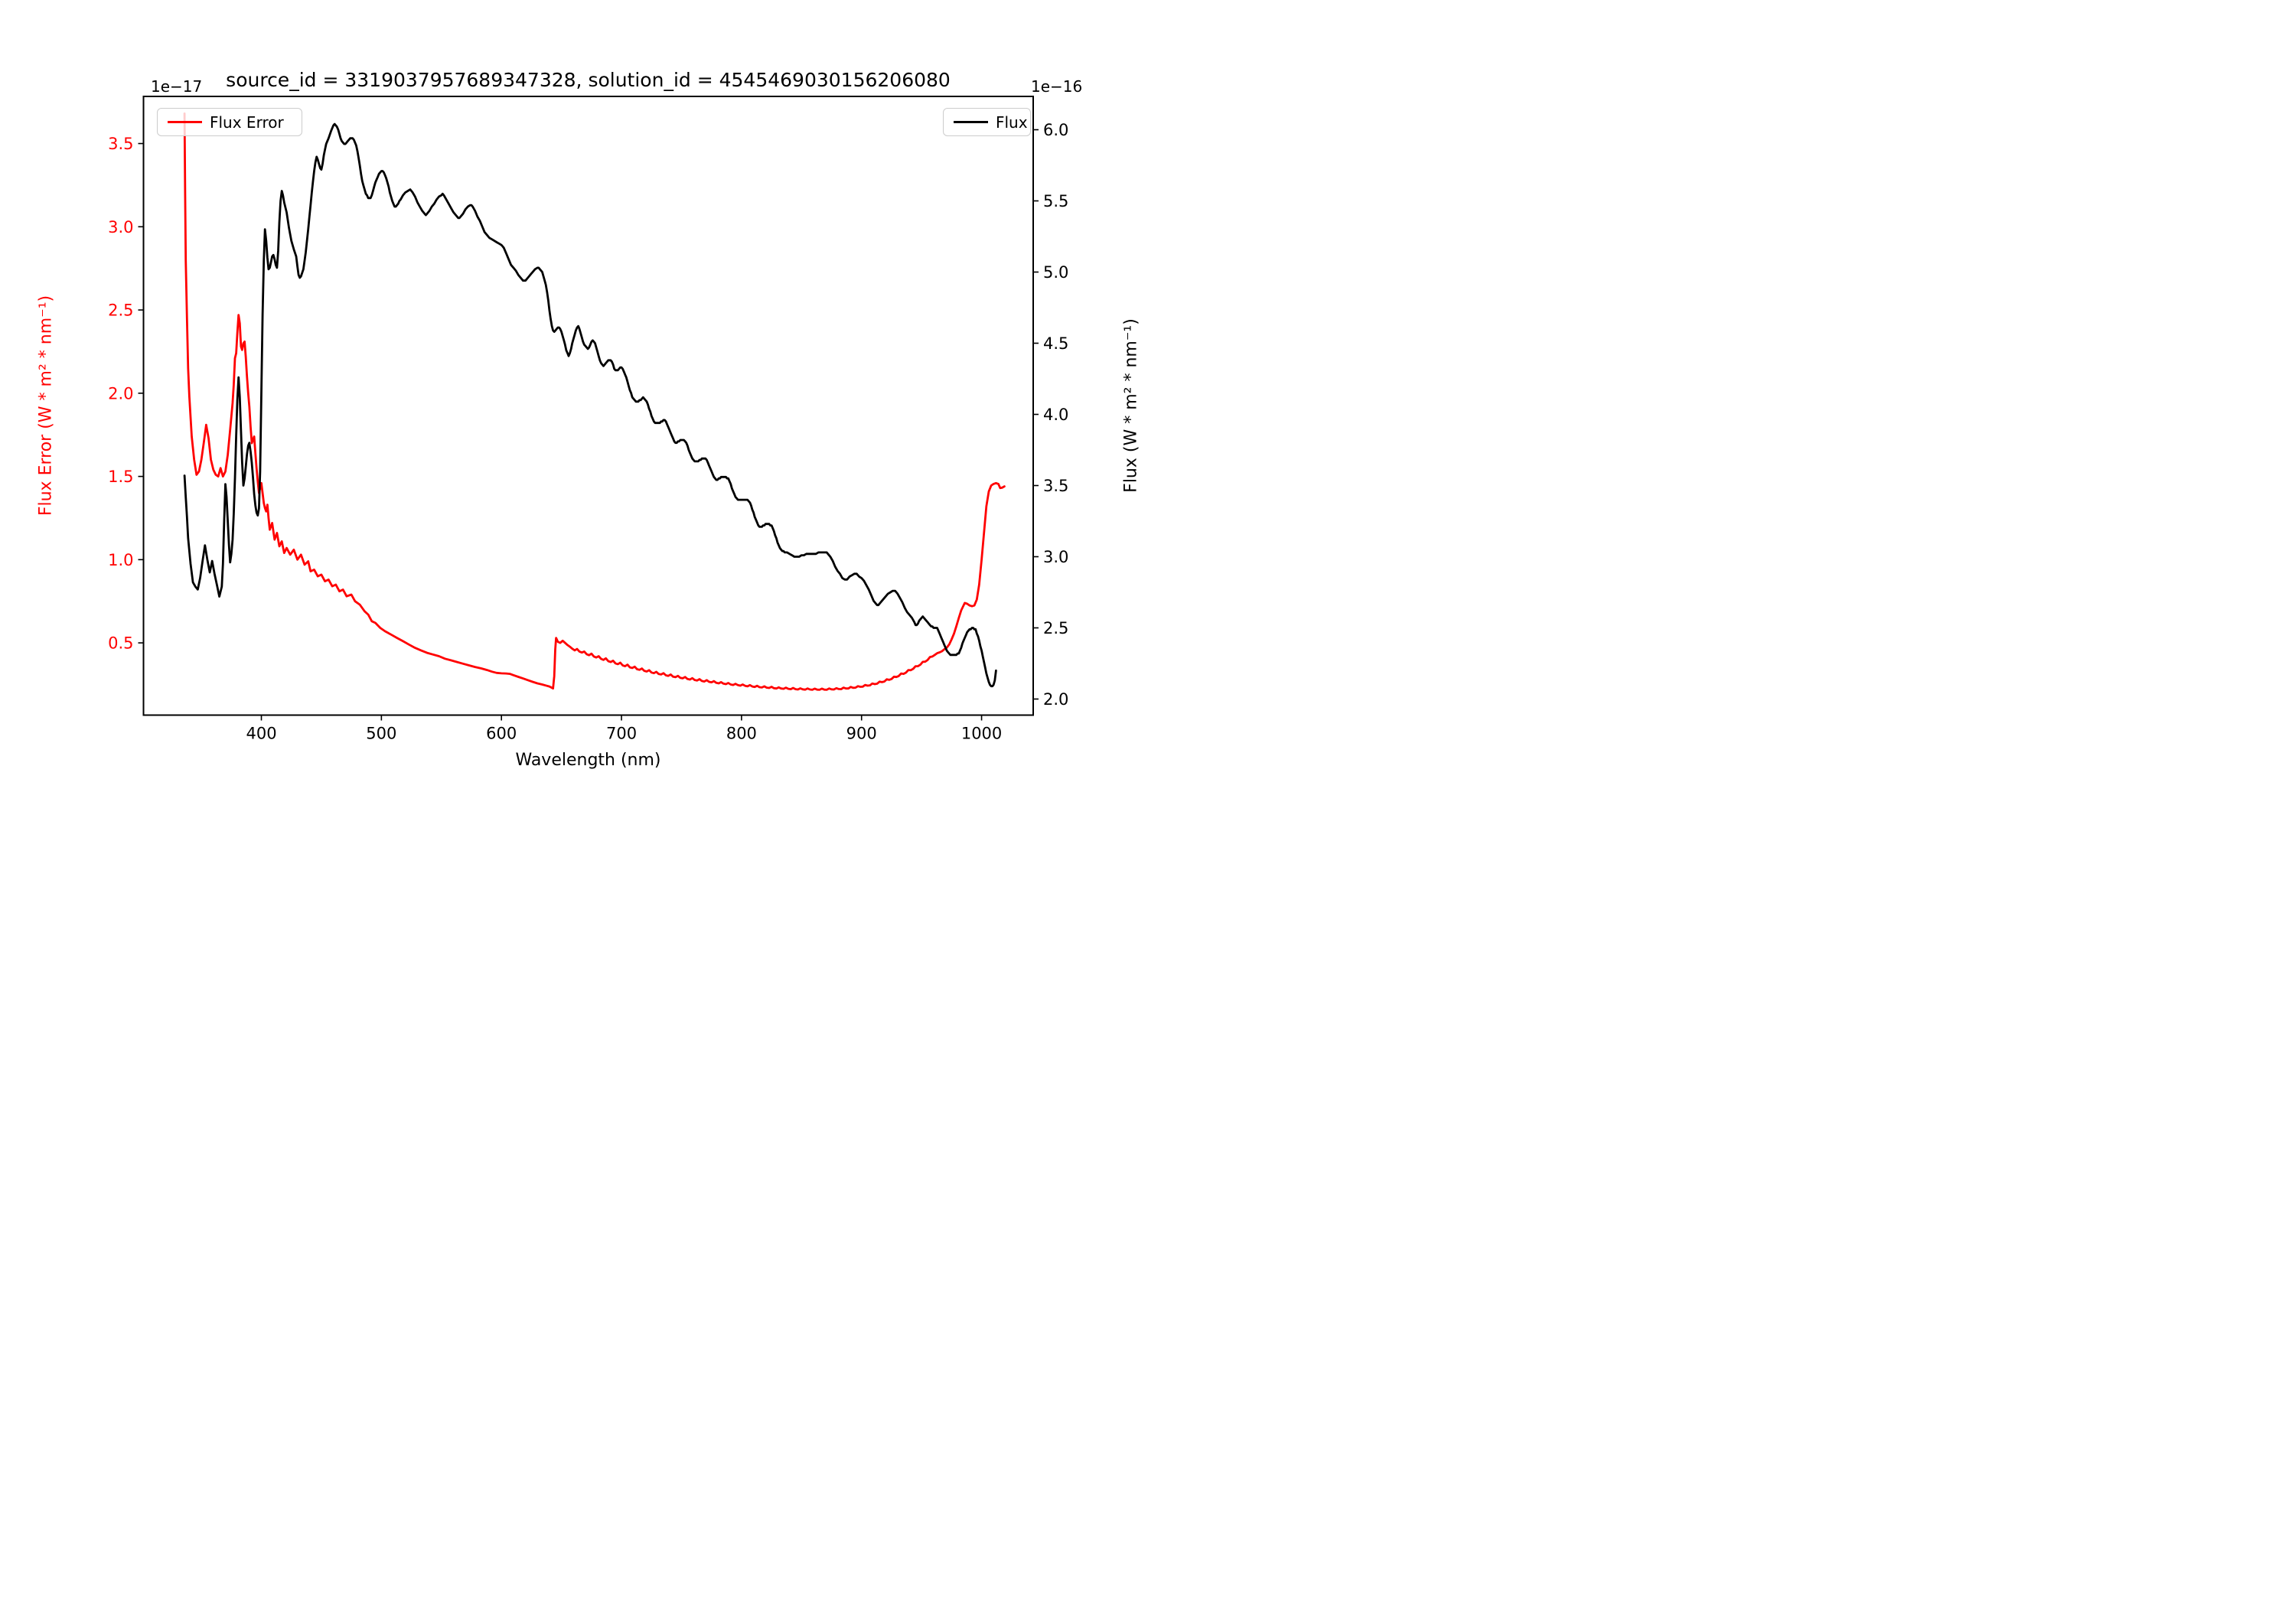  What do you see at coordinates (1057, 86) in the screenshot?
I see `y-right-offset-text: 1e−16` at bounding box center [1057, 86].